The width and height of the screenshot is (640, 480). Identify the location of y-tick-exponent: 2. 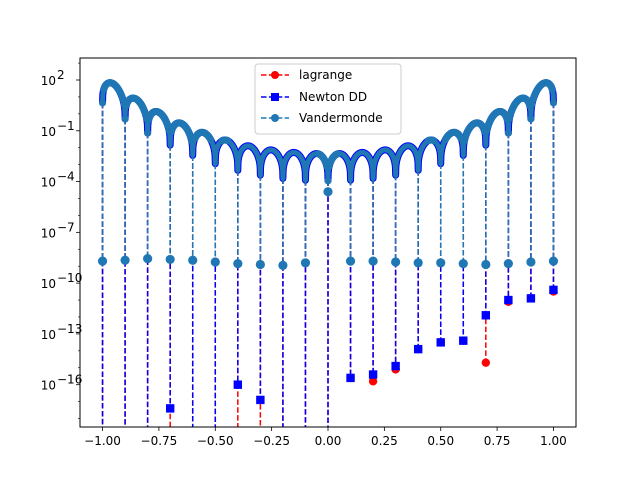
(61, 75).